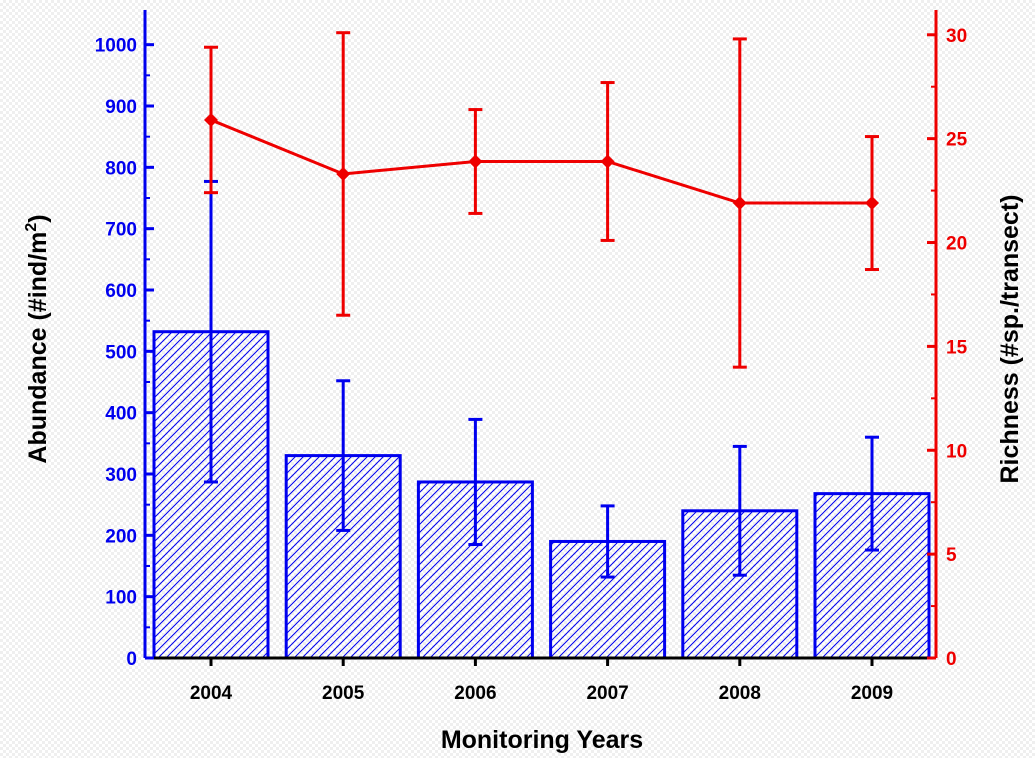 This screenshot has height=758, width=1035. What do you see at coordinates (475, 482) in the screenshot?
I see `bar-error-2006` at bounding box center [475, 482].